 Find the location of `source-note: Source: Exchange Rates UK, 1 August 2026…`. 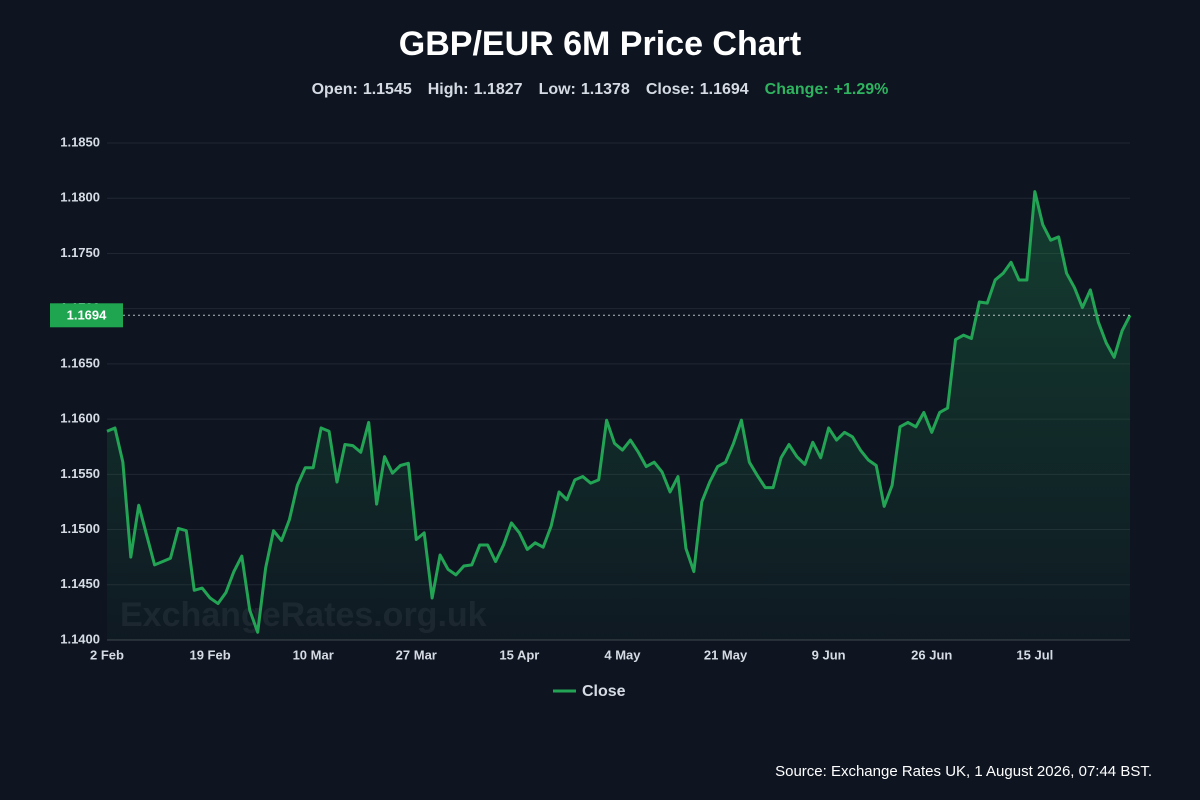

source-note: Source: Exchange Rates UK, 1 August 2026… is located at coordinates (963, 771).